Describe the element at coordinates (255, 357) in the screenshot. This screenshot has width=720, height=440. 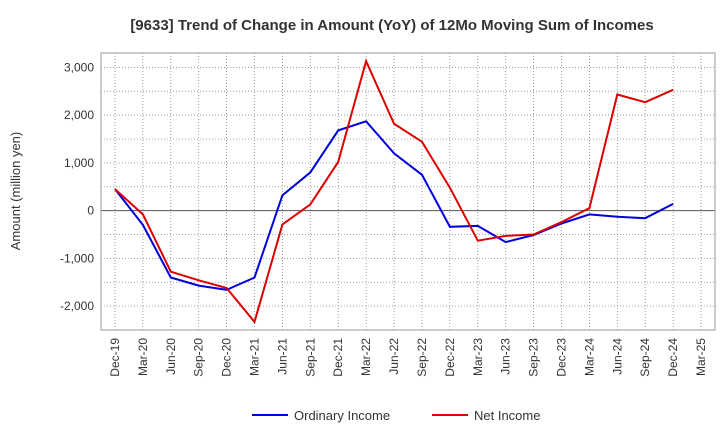
I see `x-tick-label: Mar-21` at that location.